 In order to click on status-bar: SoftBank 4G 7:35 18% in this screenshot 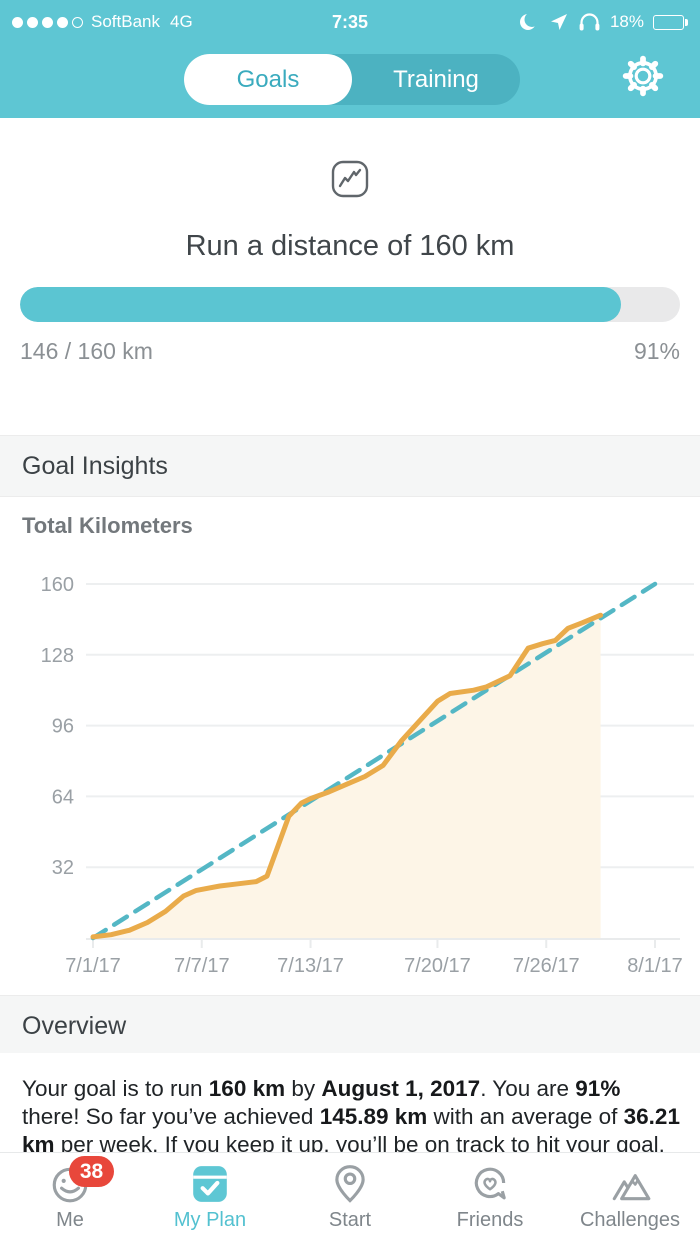, I will do `click(350, 19)`.